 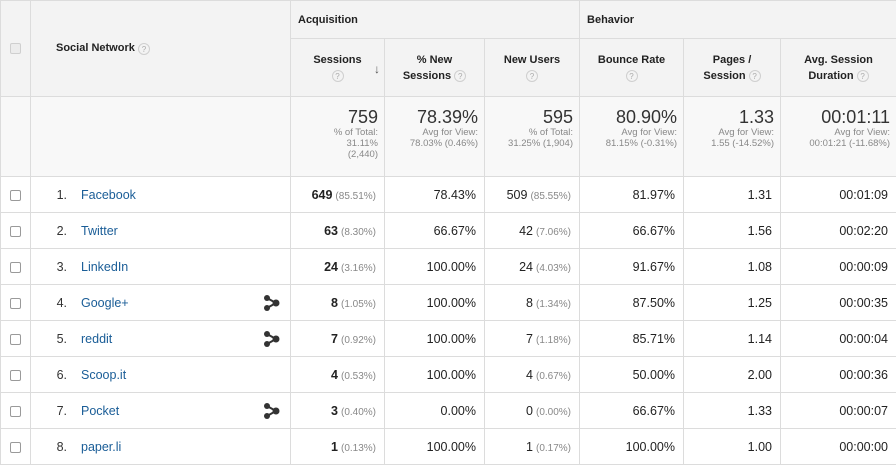 I want to click on sessions-value: 8, so click(x=334, y=302).